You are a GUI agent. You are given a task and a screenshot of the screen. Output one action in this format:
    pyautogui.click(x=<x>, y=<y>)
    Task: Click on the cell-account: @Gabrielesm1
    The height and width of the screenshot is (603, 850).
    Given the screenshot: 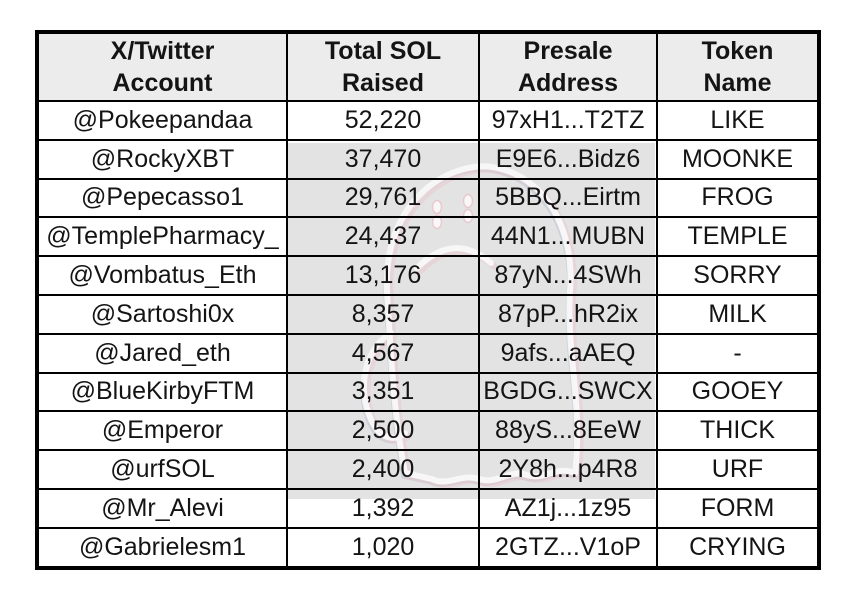 What is the action you would take?
    pyautogui.click(x=162, y=548)
    